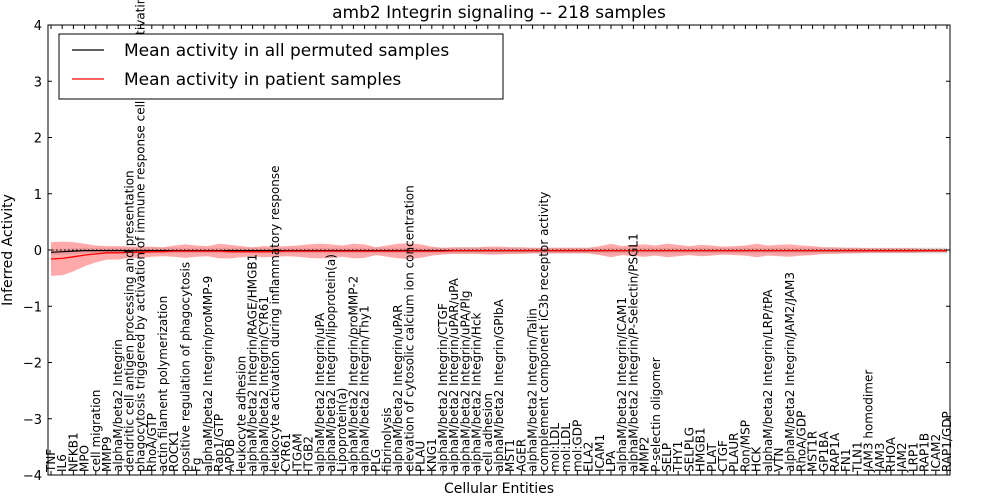  I want to click on entity-label: mol:GDP, so click(577, 446).